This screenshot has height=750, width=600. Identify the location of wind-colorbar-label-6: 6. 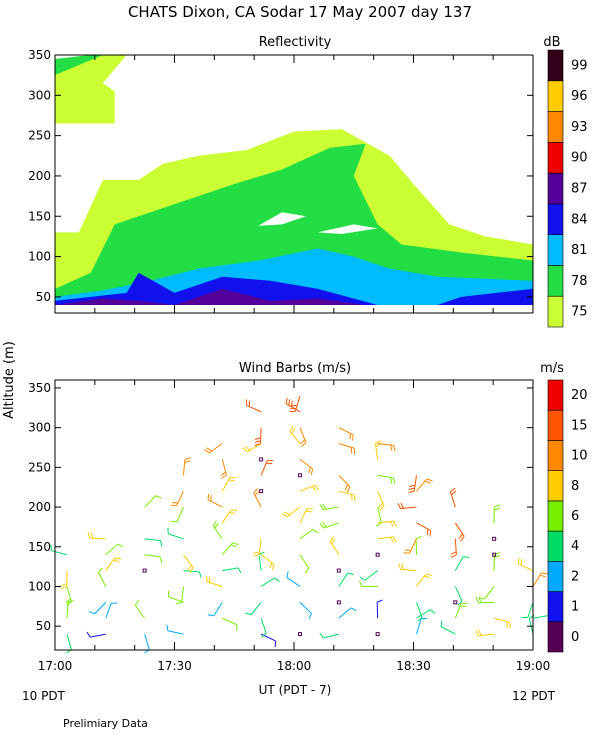
(575, 516).